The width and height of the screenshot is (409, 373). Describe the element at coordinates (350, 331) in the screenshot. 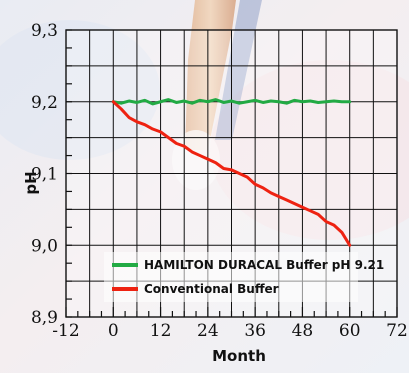

I see `x-tick-label: 60` at that location.